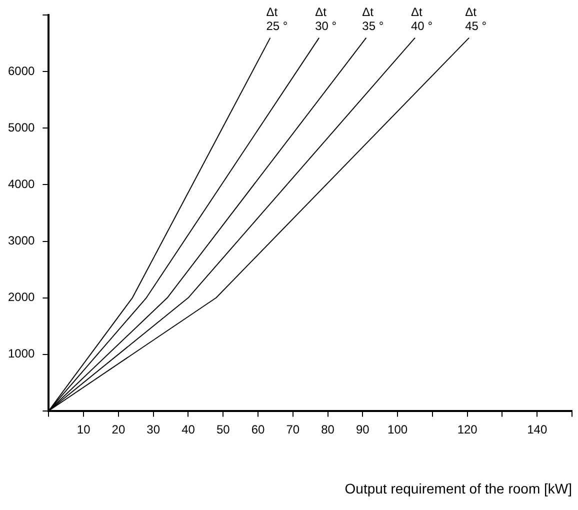 This screenshot has width=578, height=510. I want to click on x-tick-label: 40, so click(189, 429).